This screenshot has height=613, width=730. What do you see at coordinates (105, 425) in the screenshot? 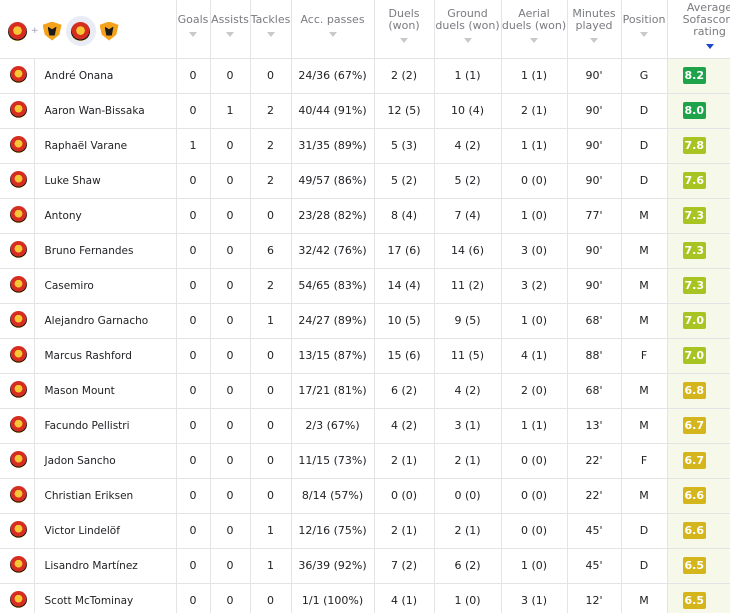
I see `player-name: Facundo Pellistri` at bounding box center [105, 425].